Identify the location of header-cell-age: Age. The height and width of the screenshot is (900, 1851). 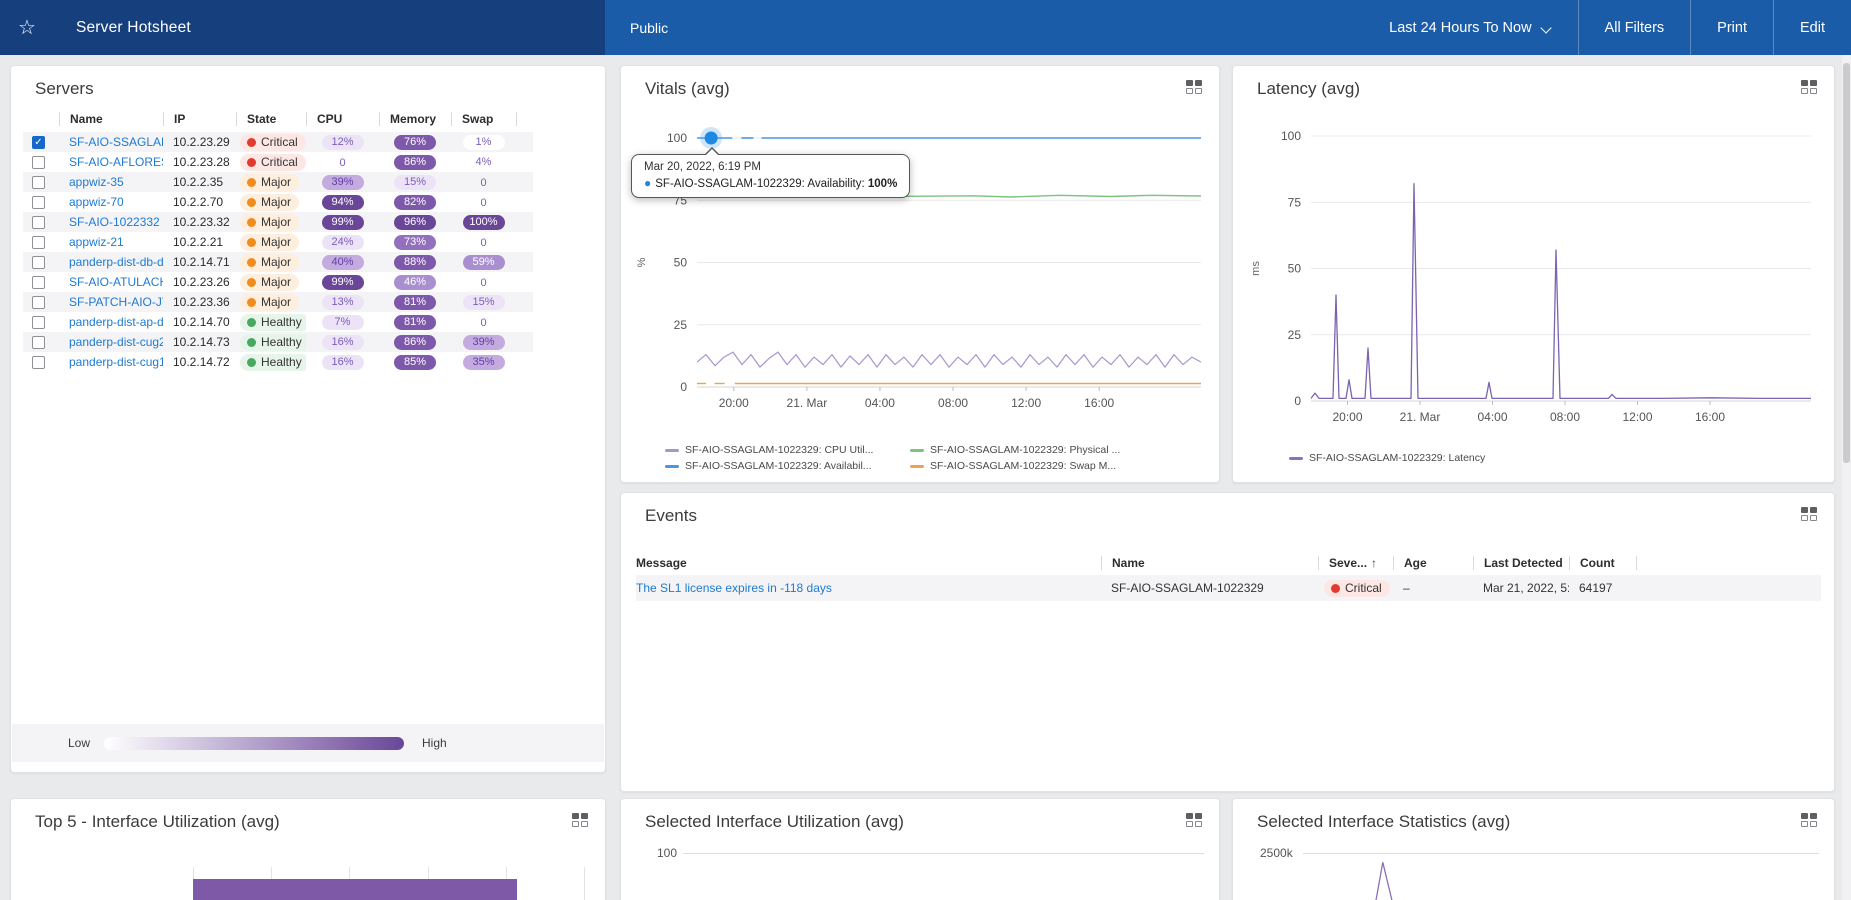
(1433, 563).